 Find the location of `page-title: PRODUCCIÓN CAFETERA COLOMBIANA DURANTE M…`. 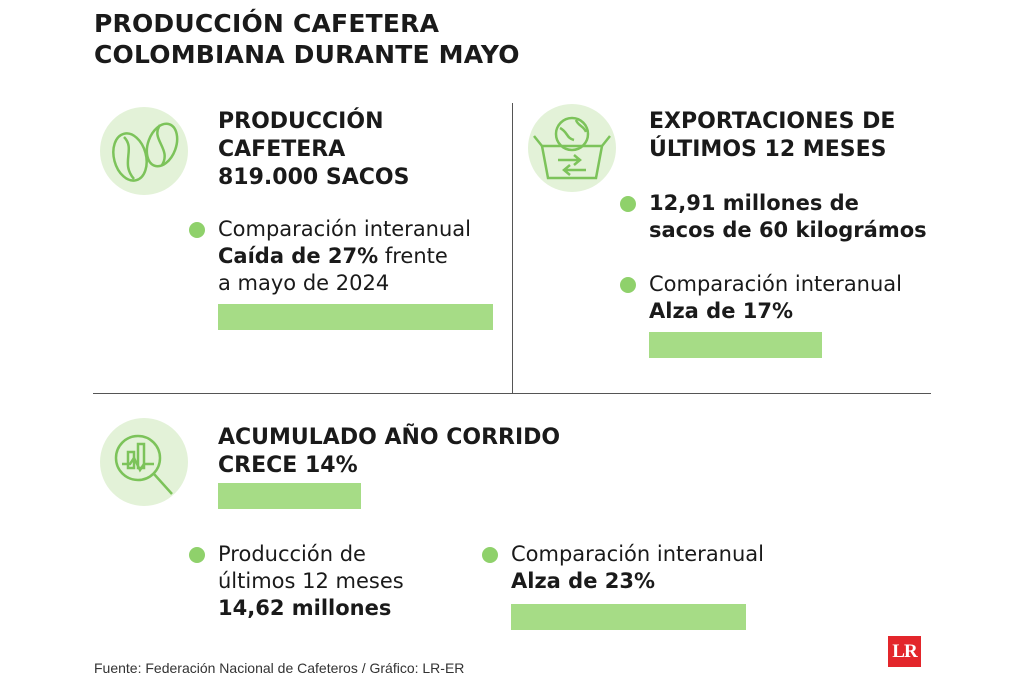

page-title: PRODUCCIÓN CAFETERA COLOMBIANA DURANTE M… is located at coordinates (307, 39).